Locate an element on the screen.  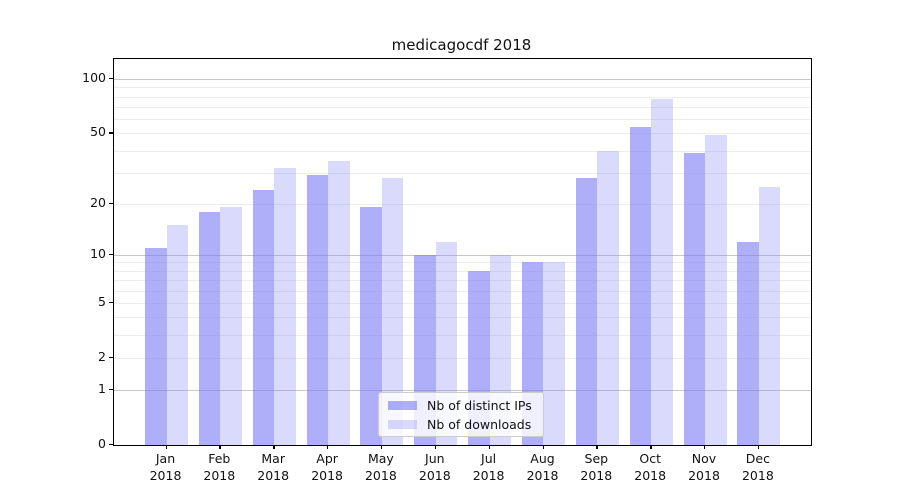
y-tick-label-5: 5 is located at coordinates (102, 301).